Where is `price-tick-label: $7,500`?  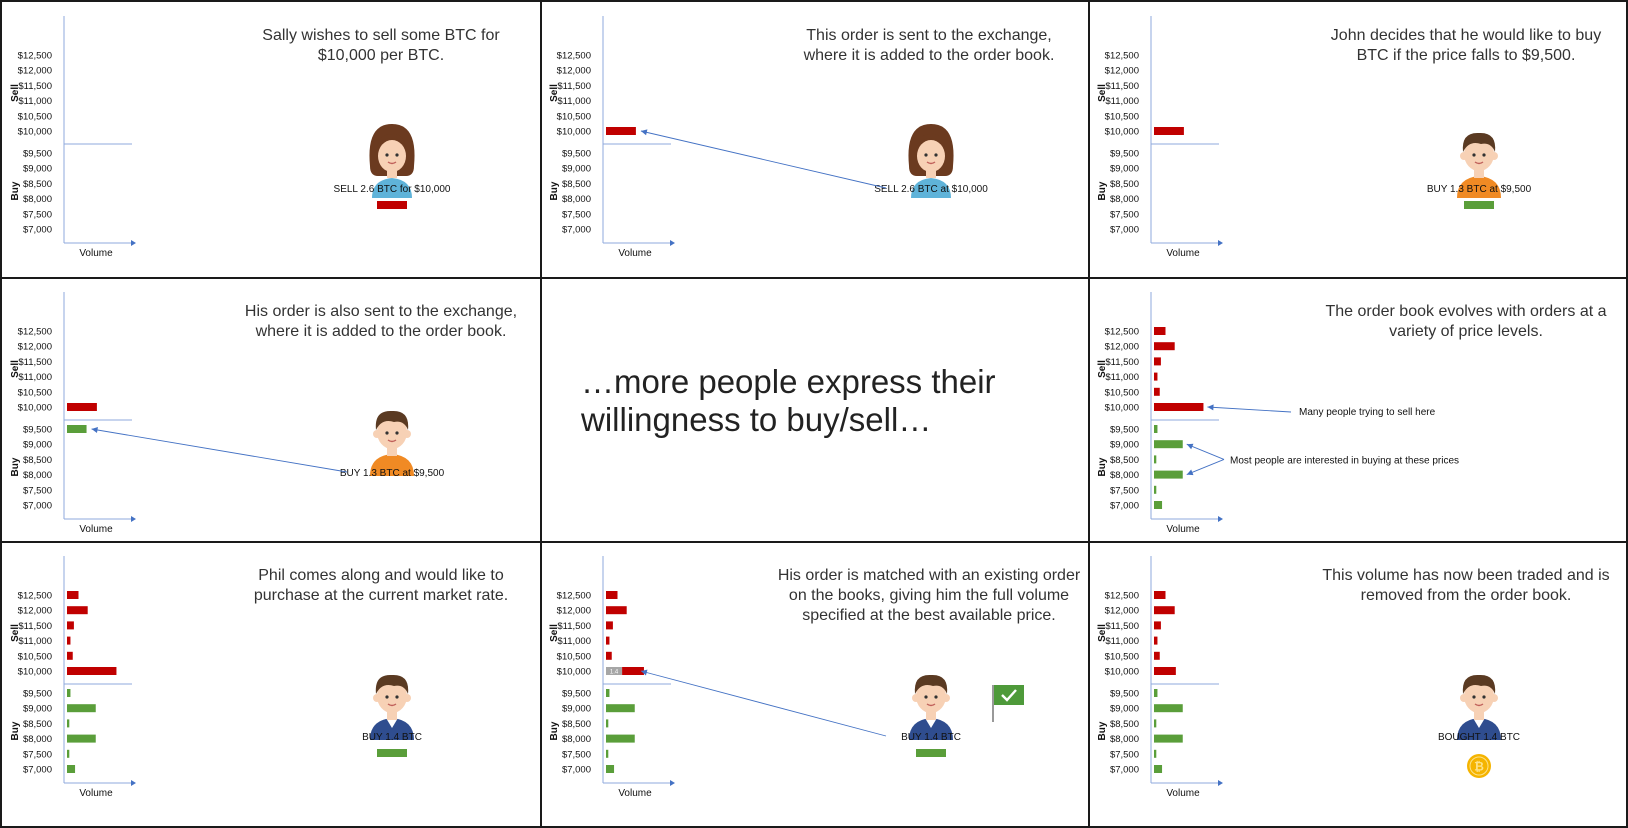
price-tick-label: $7,500 is located at coordinates (37, 490).